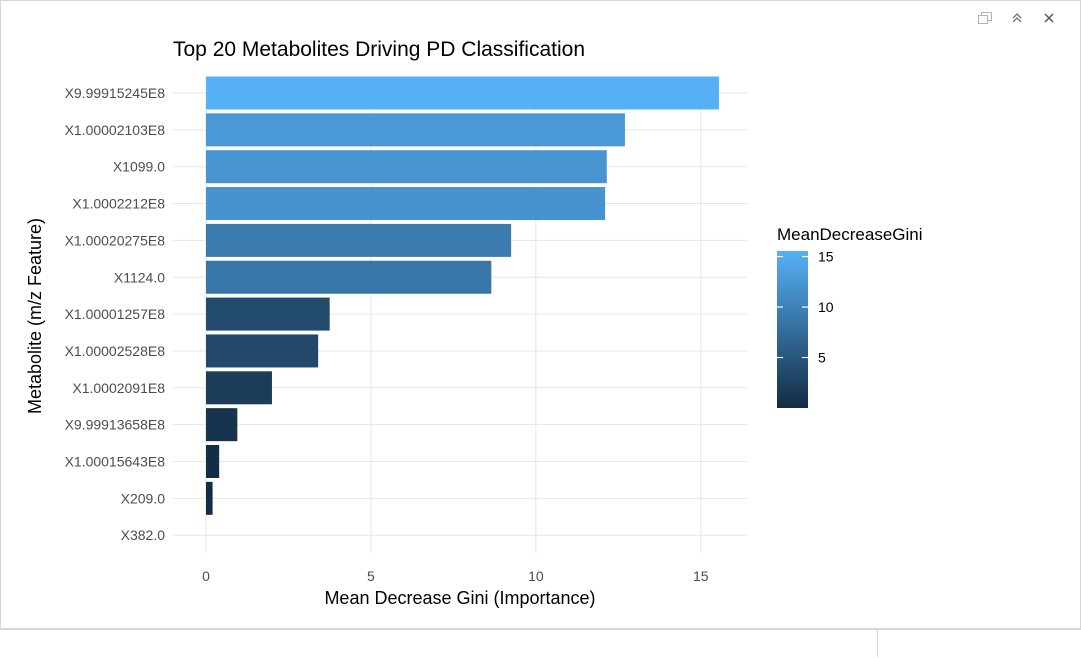  What do you see at coordinates (143, 498) in the screenshot?
I see `y-tick-label: X209.0` at bounding box center [143, 498].